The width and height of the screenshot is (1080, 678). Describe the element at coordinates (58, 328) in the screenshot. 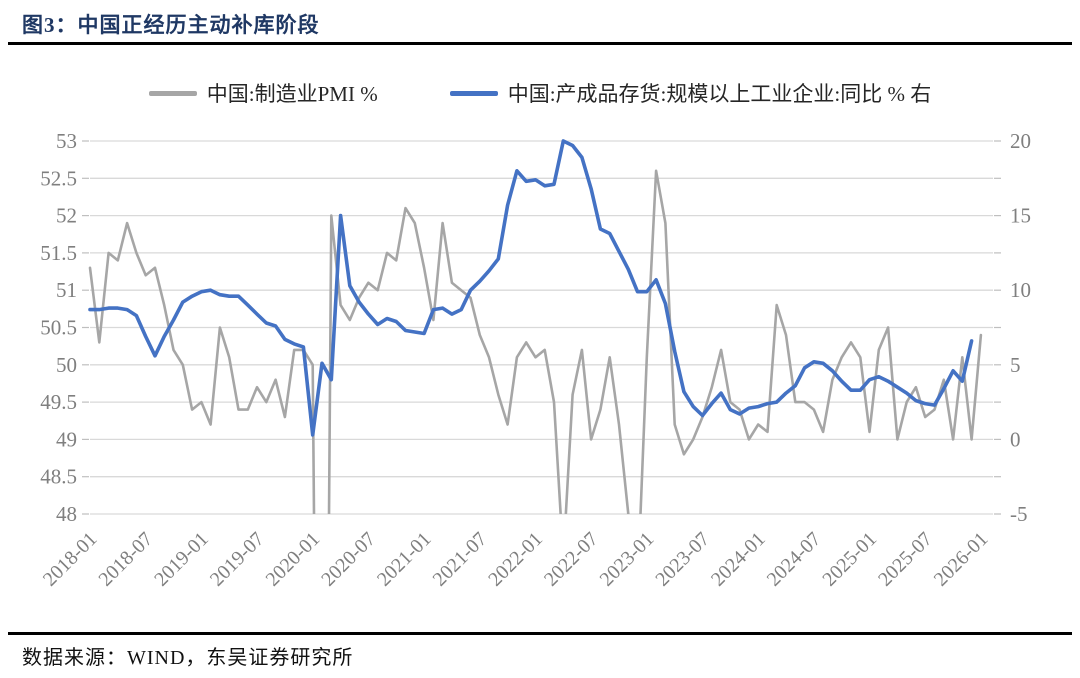

I see `left-axis-tick-label: 50.5` at that location.